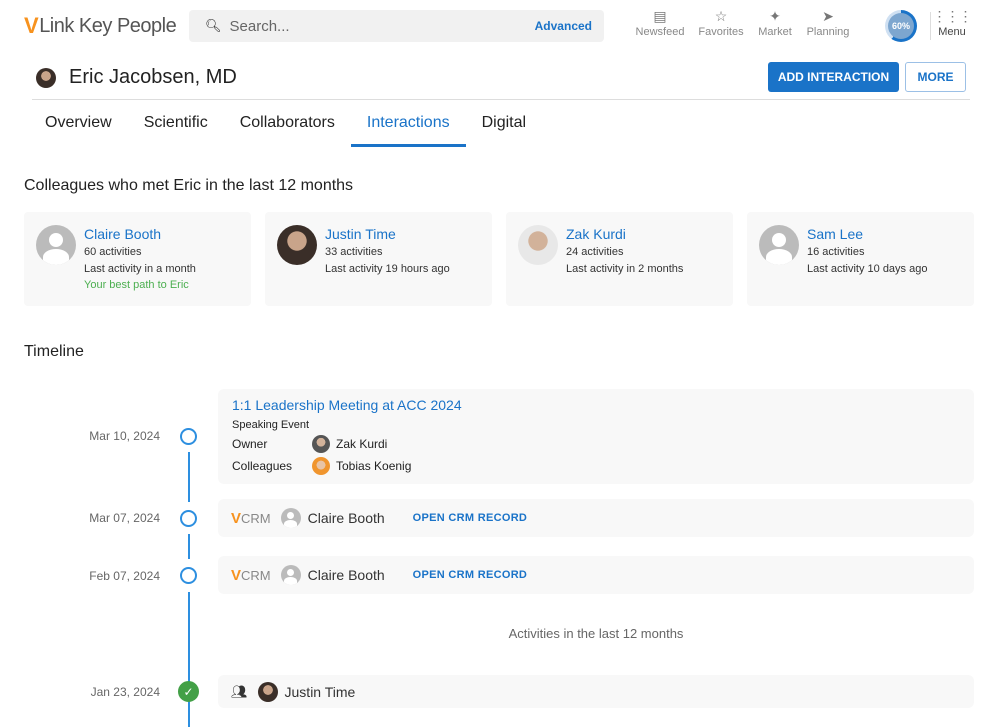 The height and width of the screenshot is (727, 1000). I want to click on last-activity: Last activity in 2 months, so click(625, 268).